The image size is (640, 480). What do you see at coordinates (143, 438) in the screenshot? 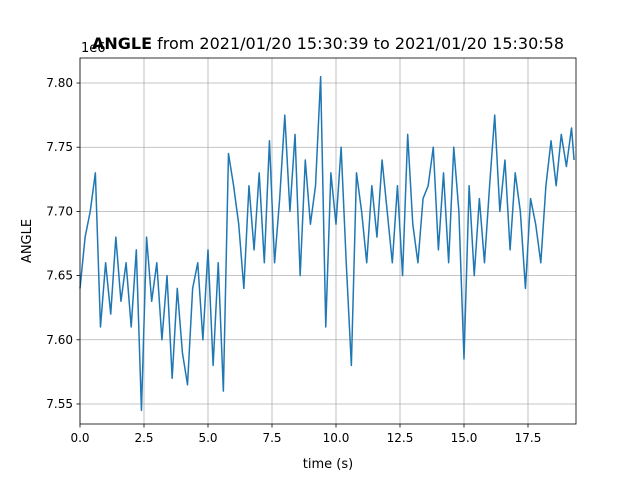
I see `x-tick-label: 2.5` at bounding box center [143, 438].